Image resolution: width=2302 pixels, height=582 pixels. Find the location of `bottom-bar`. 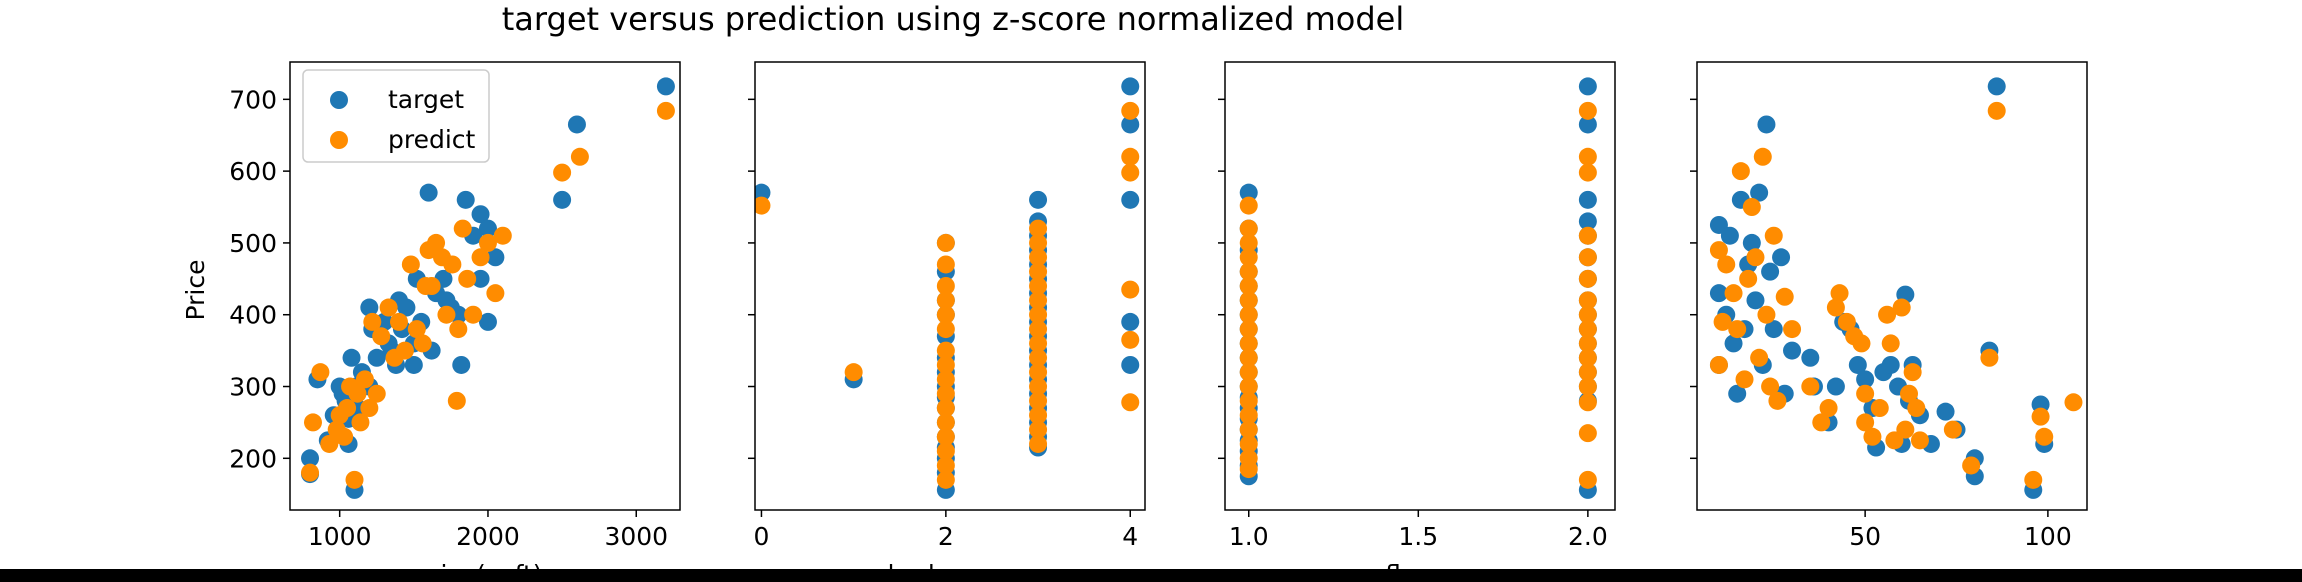

bottom-bar is located at coordinates (1151, 575).